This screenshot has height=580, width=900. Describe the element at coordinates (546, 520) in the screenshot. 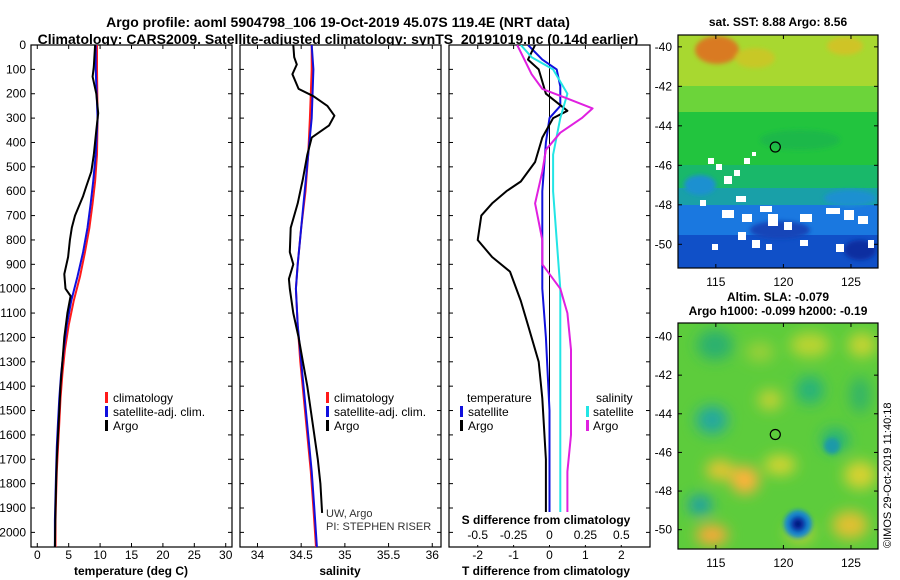

I see `s-axis-label: S difference from climatology` at that location.